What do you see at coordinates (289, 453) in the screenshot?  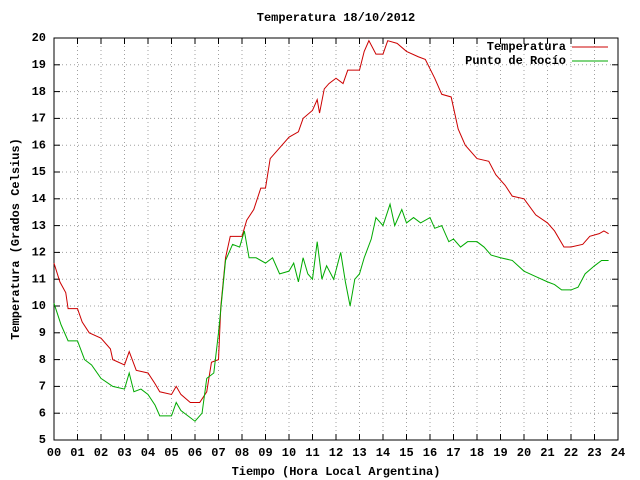 I see `x-tick-label: 10` at bounding box center [289, 453].